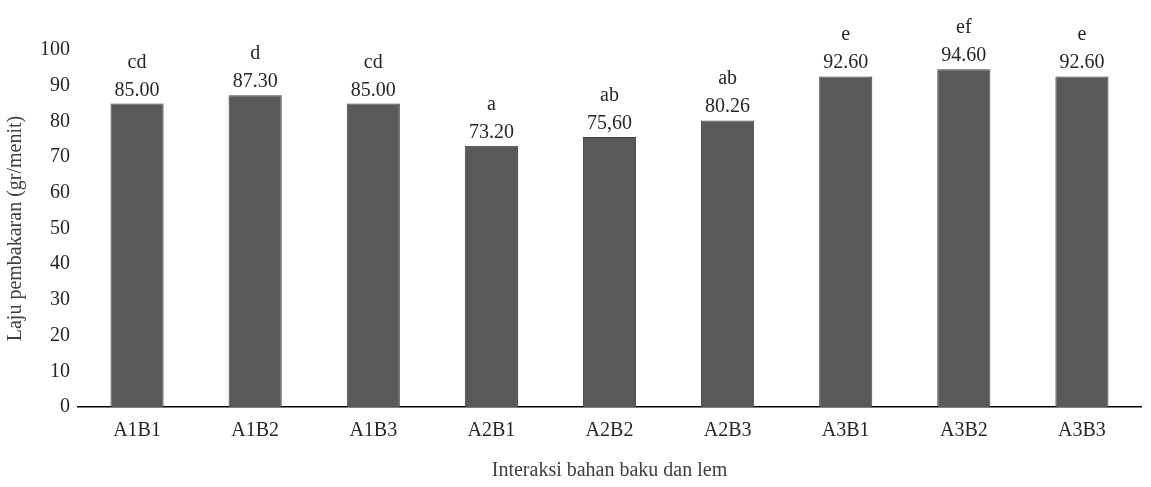 This screenshot has height=487, width=1151. I want to click on x-axis-title: Interaksi bahan baku dan lem, so click(609, 469).